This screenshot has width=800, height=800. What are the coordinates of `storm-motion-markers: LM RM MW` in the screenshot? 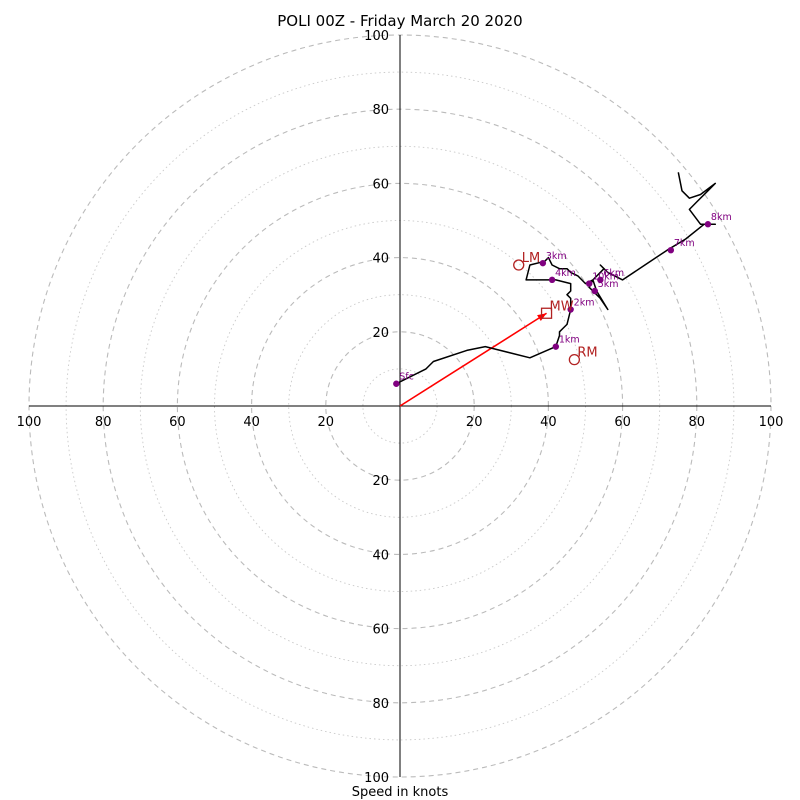 It's located at (555, 308).